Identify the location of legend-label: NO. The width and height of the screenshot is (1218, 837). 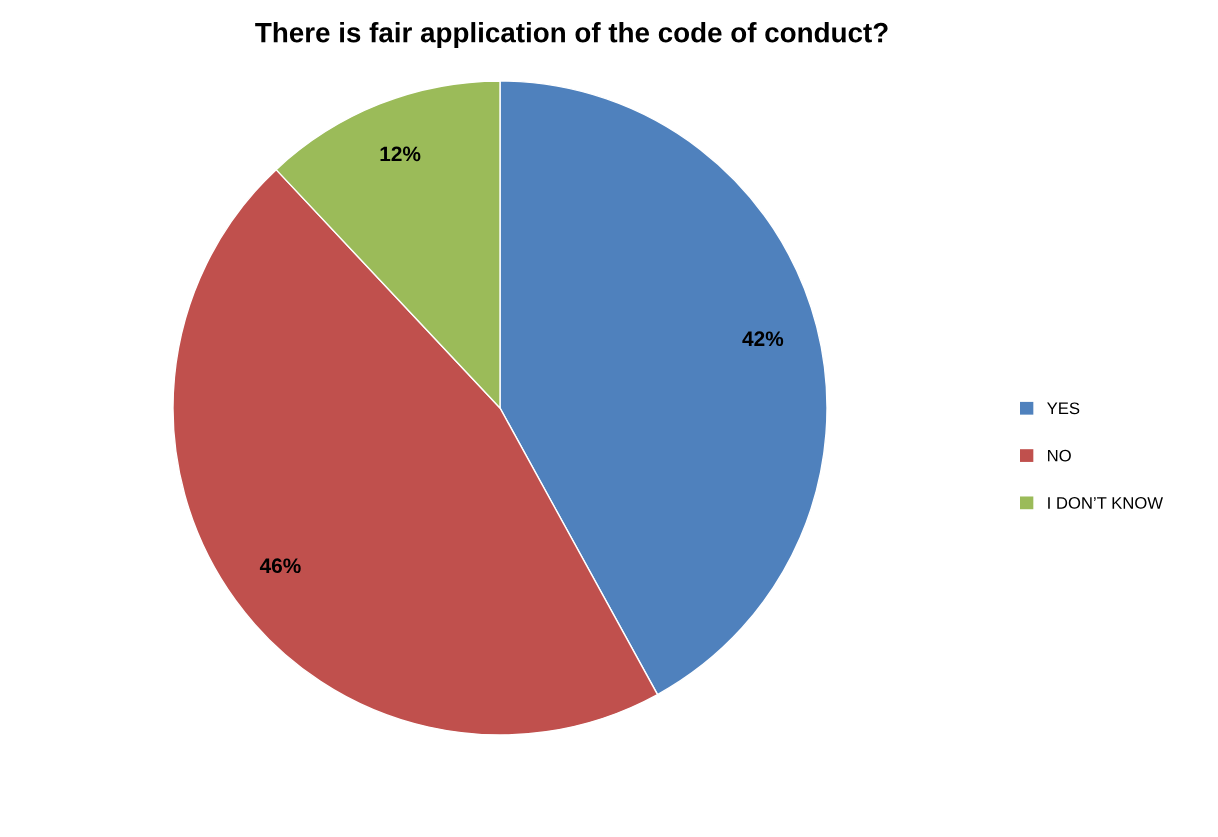
(1059, 455).